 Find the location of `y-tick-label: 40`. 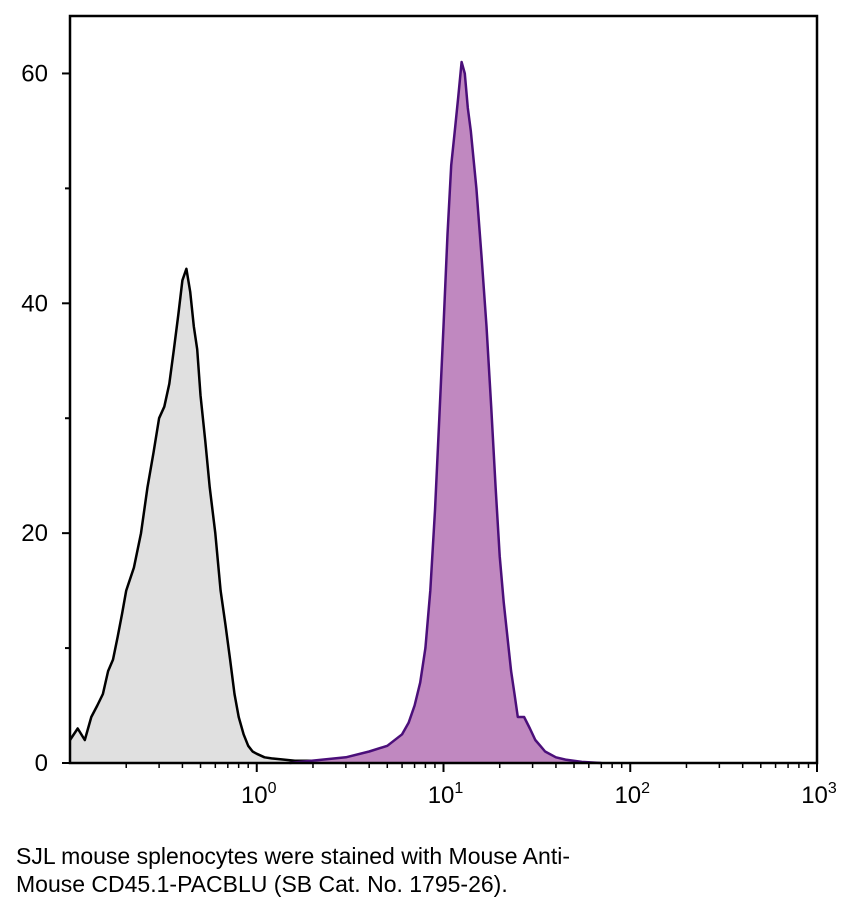

y-tick-label: 40 is located at coordinates (34, 303).